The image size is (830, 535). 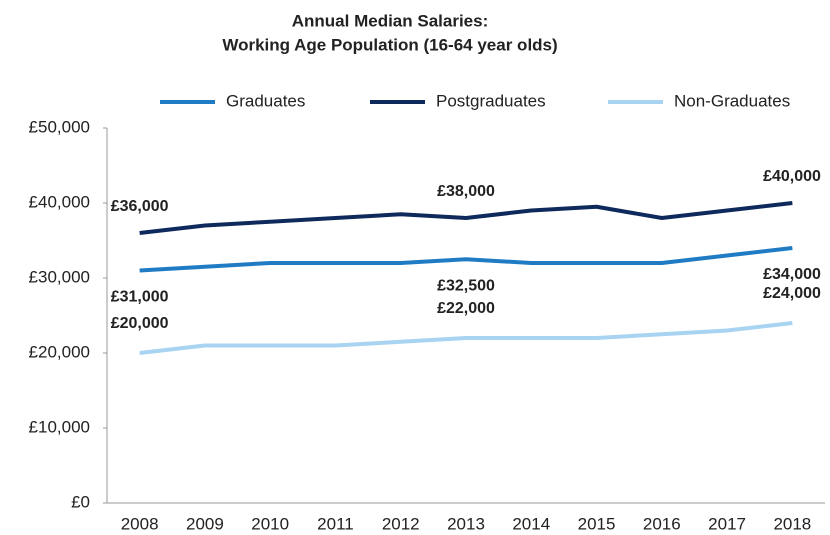 What do you see at coordinates (389, 44) in the screenshot?
I see `chart-subtitle: Working Age Population (16-64 year olds)` at bounding box center [389, 44].